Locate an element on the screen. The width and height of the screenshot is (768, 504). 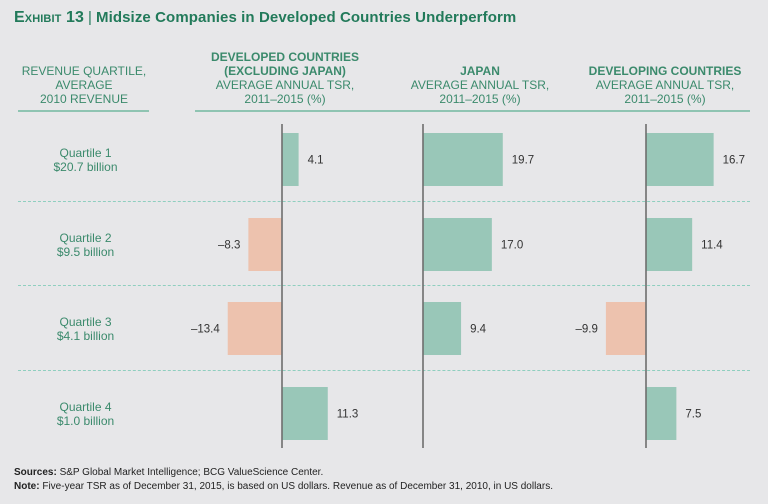
bar-developing-q3 is located at coordinates (625, 328).